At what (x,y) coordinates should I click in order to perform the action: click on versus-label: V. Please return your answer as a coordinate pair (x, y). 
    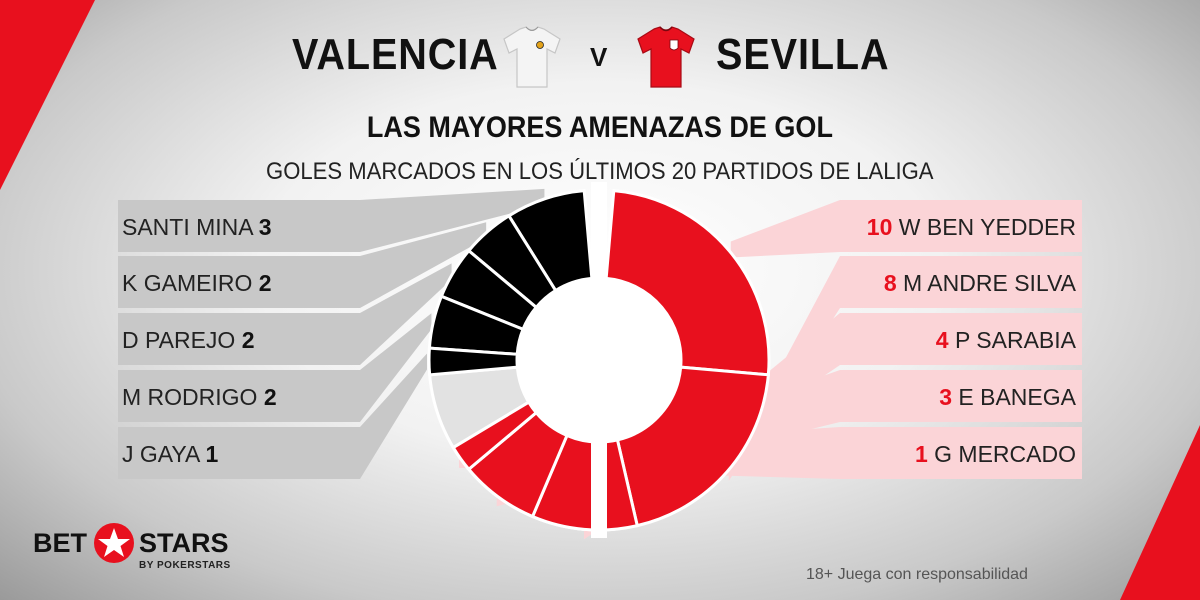
    Looking at the image, I should click on (599, 57).